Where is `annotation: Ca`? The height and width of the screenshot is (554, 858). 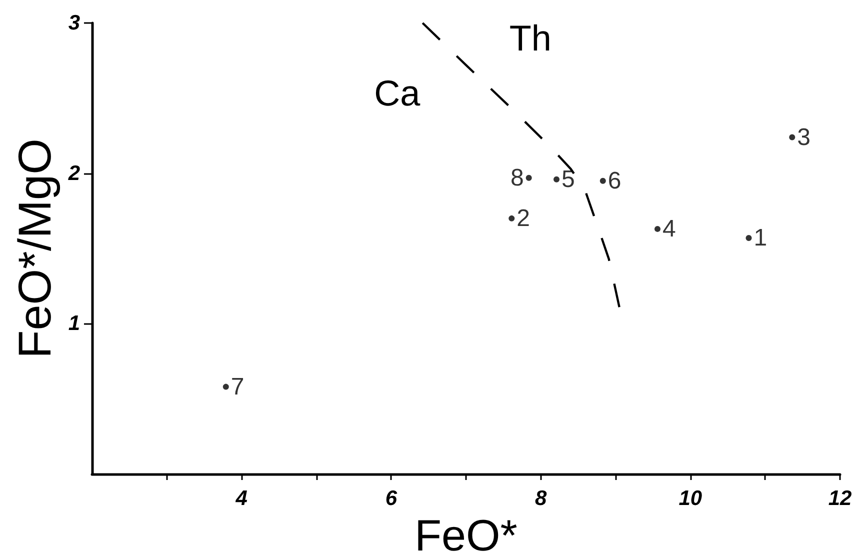 annotation: Ca is located at coordinates (398, 93).